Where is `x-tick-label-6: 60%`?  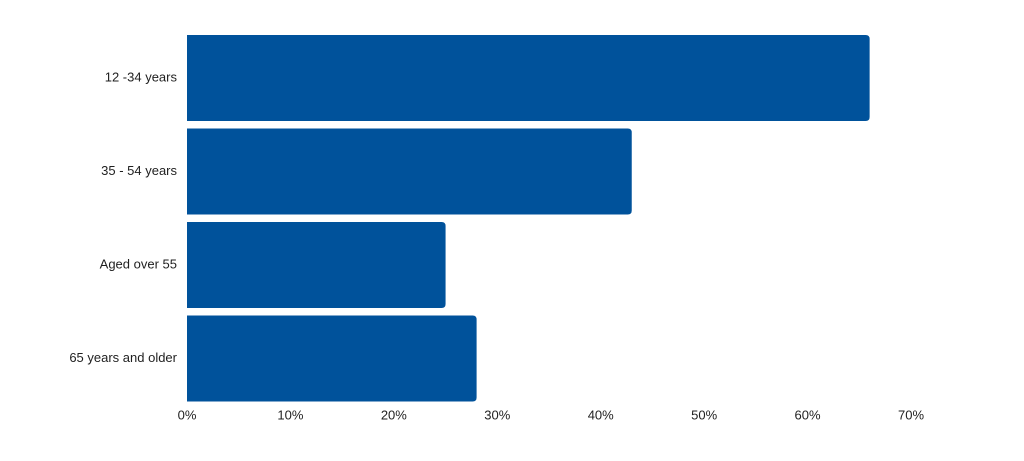 x-tick-label-6: 60% is located at coordinates (808, 414).